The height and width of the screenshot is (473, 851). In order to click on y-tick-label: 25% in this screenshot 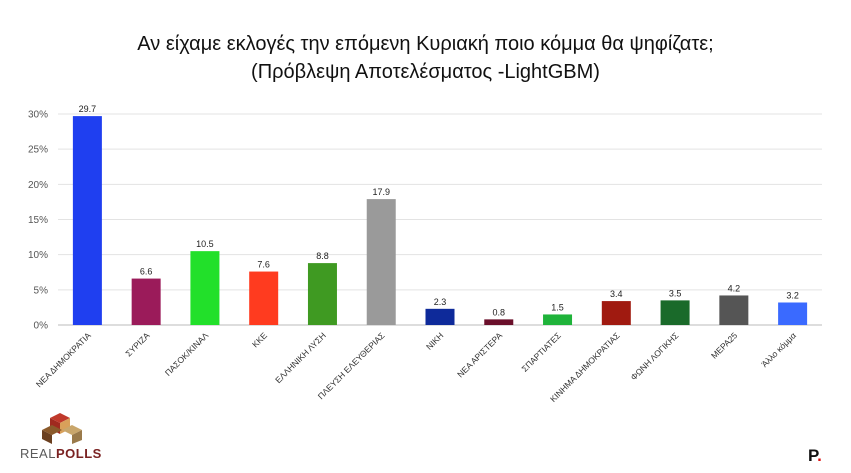, I will do `click(38, 150)`.